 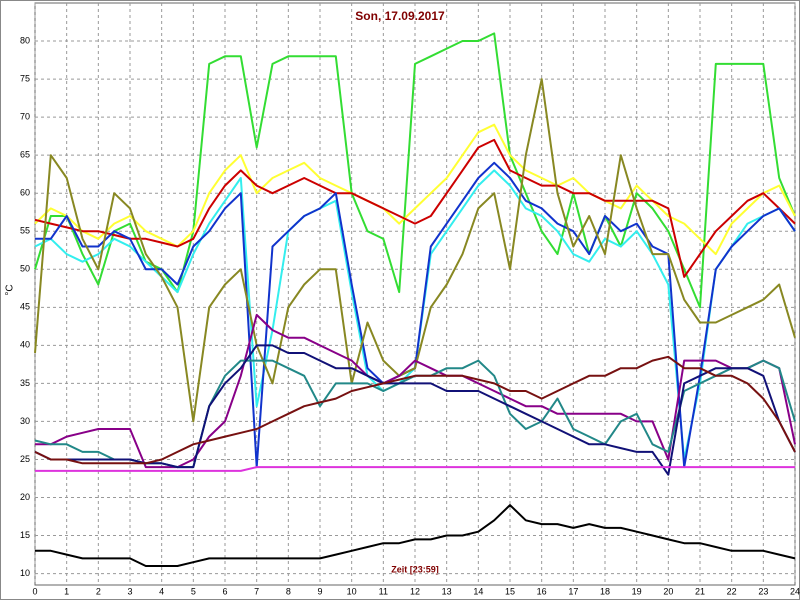 What do you see at coordinates (25, 459) in the screenshot?
I see `y-tick-label: 25` at bounding box center [25, 459].